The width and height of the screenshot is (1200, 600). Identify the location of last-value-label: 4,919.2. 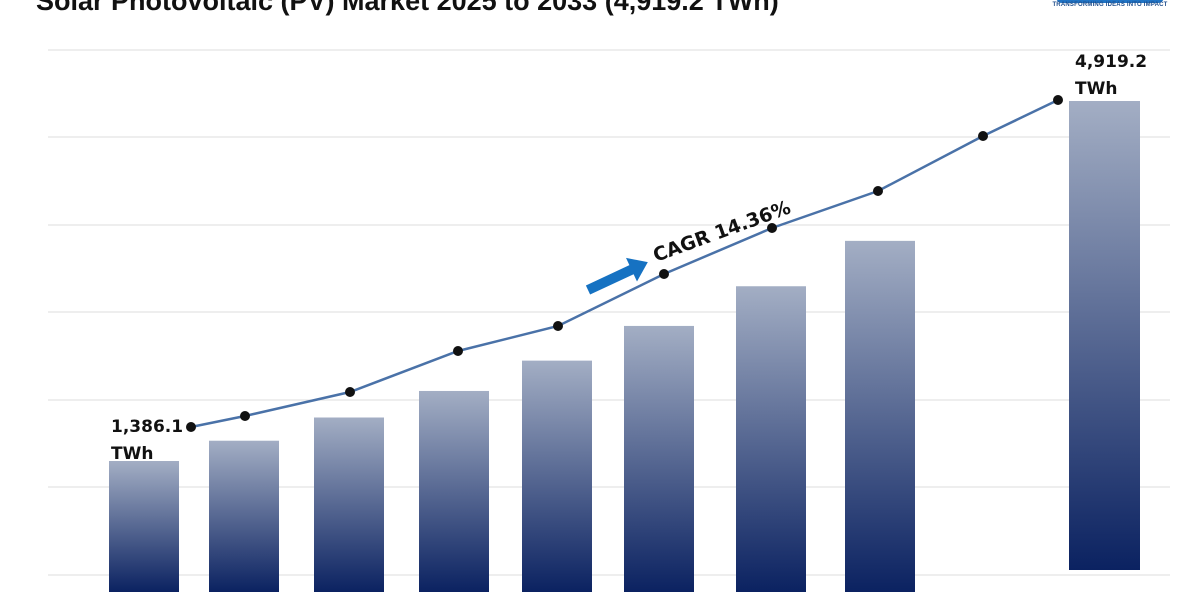
(1111, 62).